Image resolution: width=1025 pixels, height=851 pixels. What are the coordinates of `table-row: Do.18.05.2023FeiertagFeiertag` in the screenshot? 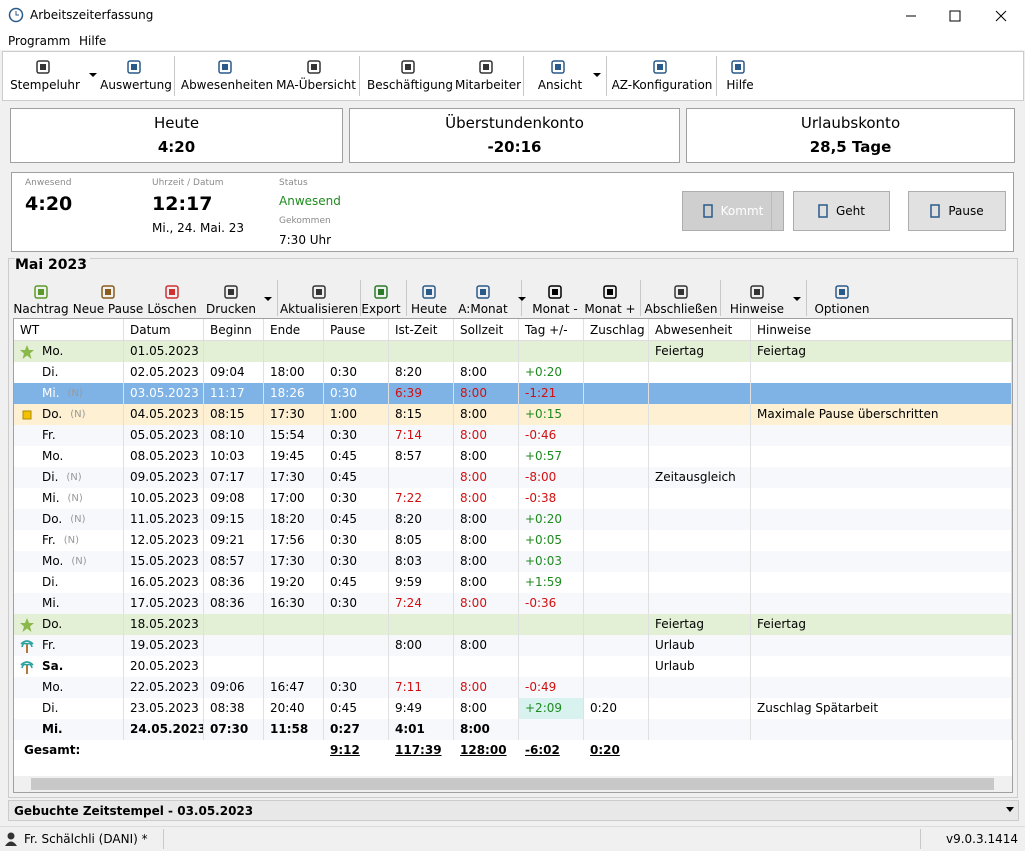 It's located at (513, 624).